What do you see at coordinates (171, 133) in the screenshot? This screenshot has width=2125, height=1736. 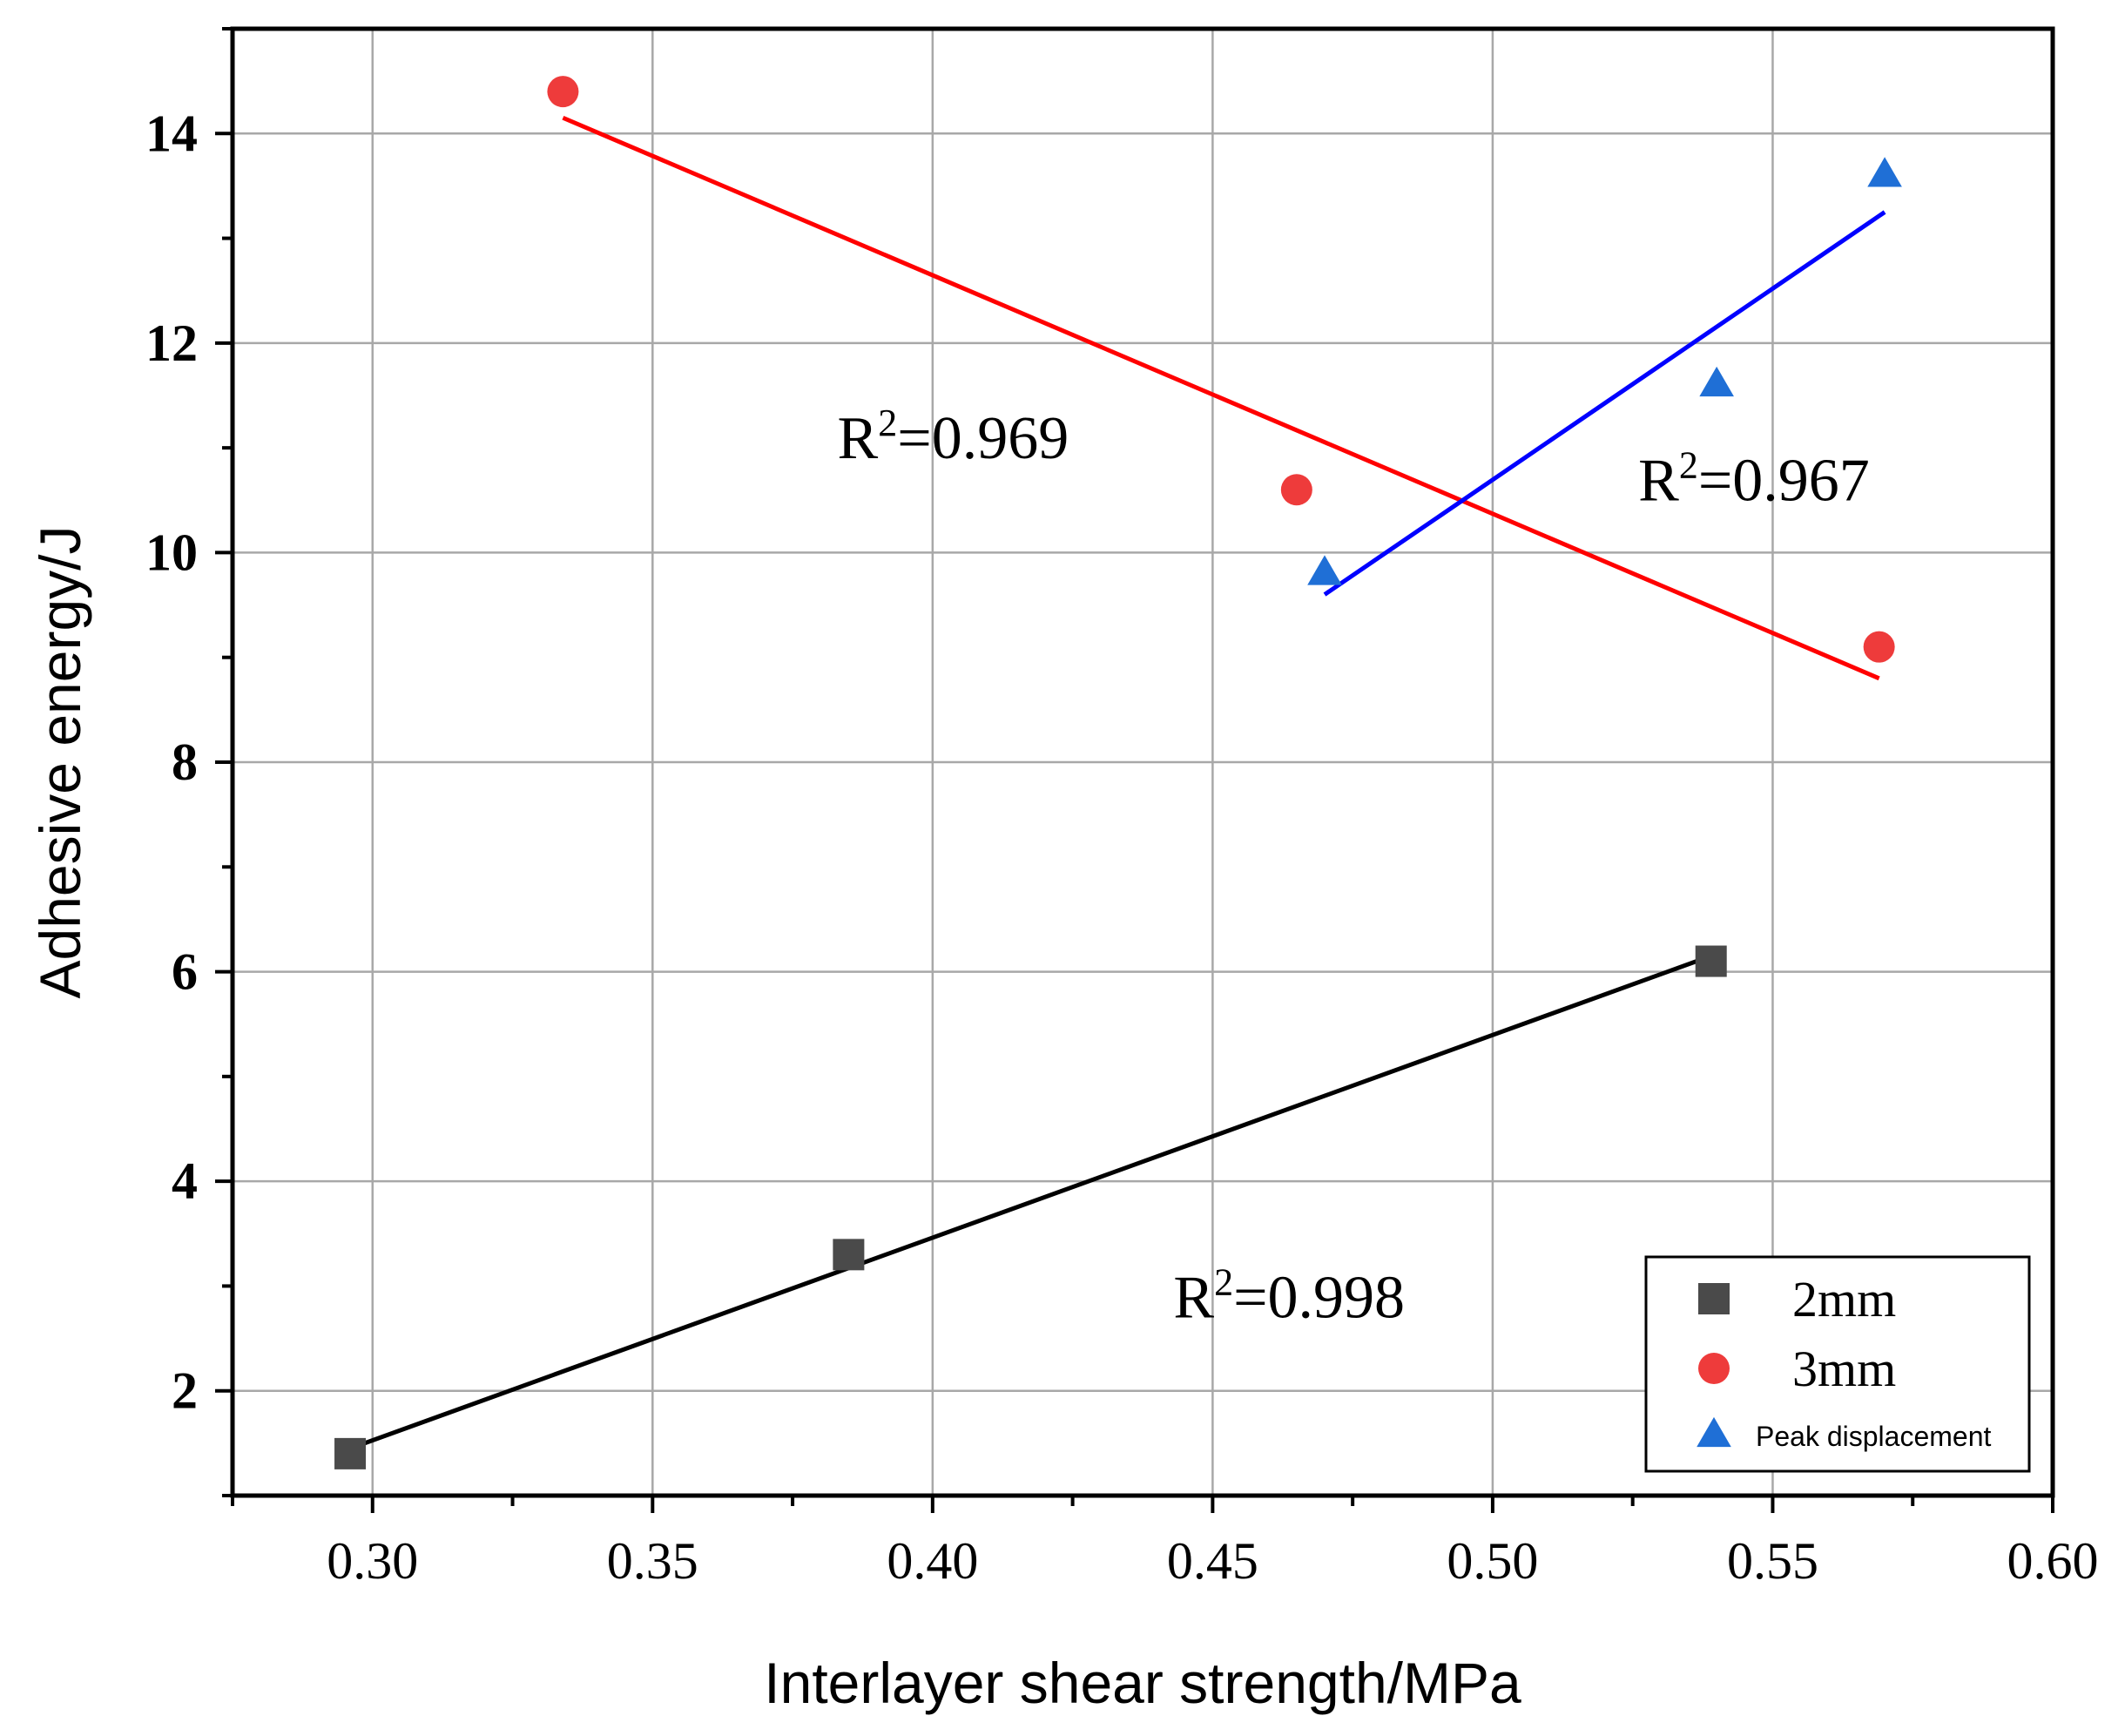 I see `y-tick-label: 14` at bounding box center [171, 133].